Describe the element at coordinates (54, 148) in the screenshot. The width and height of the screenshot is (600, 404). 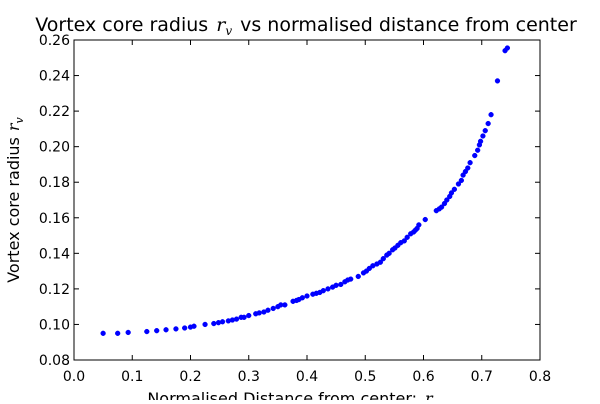
I see `y-tick-label: 0.20` at that location.